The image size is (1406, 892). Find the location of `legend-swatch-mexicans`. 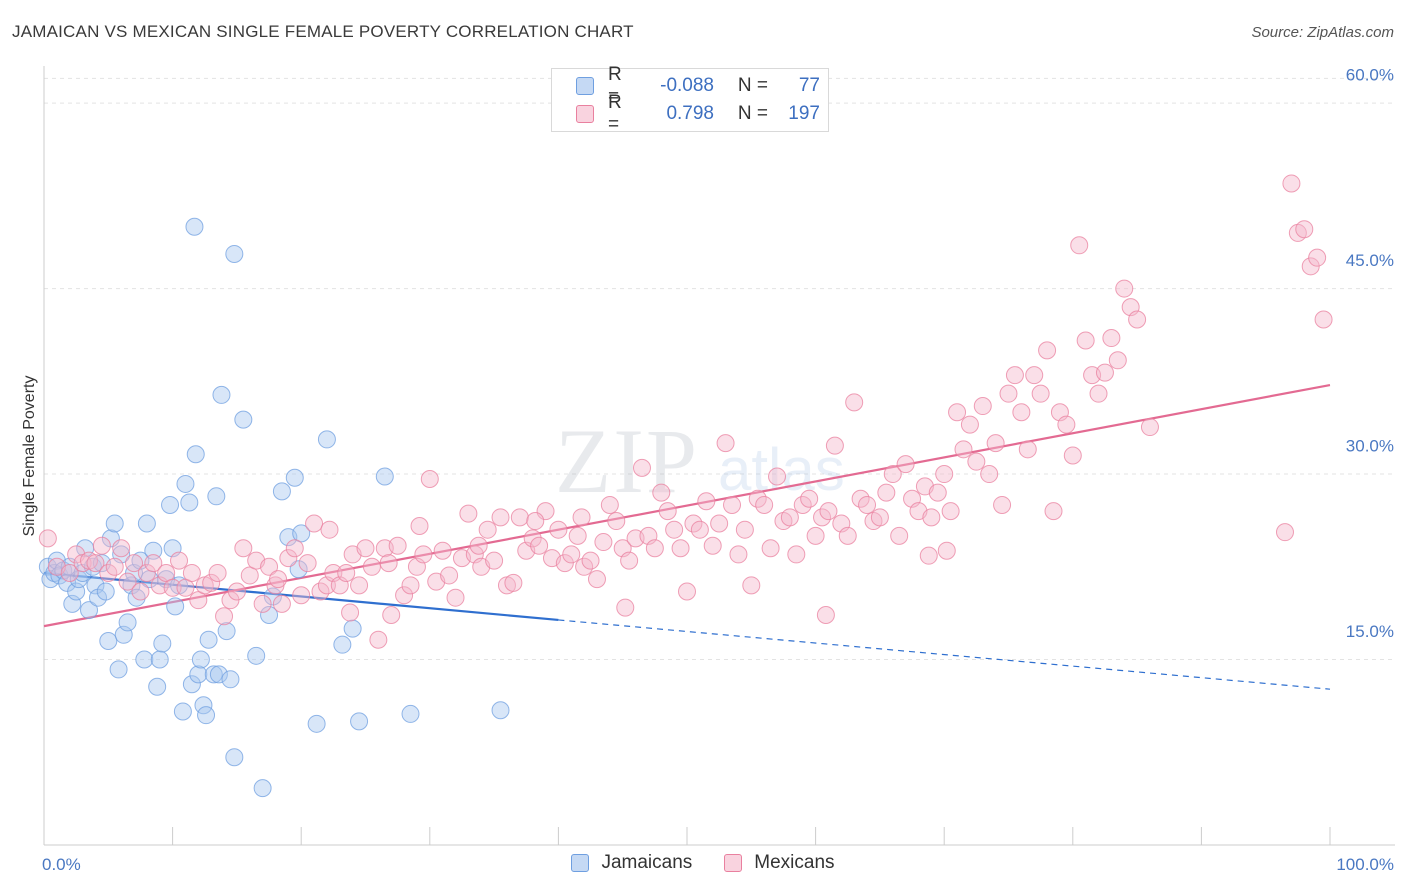

legend-swatch-mexicans is located at coordinates (733, 863).